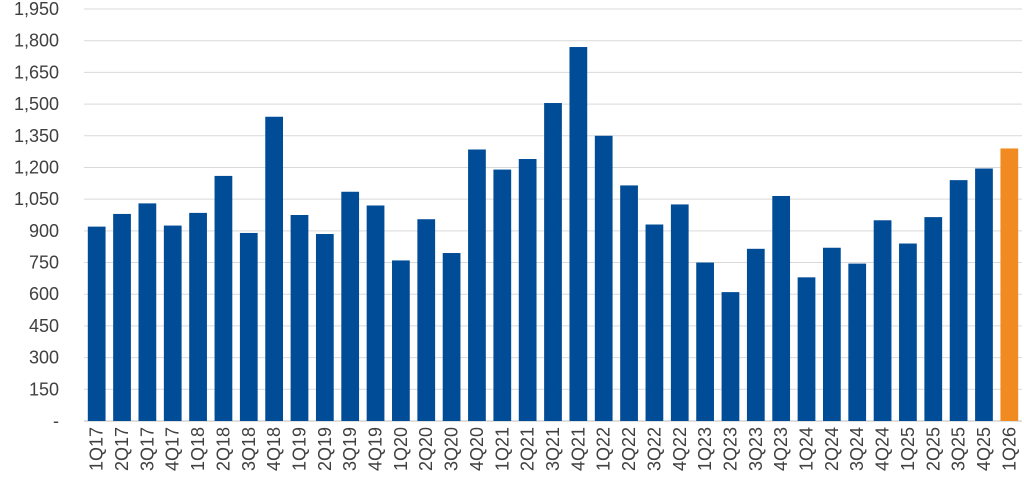 This screenshot has width=1024, height=495. Describe the element at coordinates (36, 72) in the screenshot. I see `y-tick-label: 1,650` at that location.